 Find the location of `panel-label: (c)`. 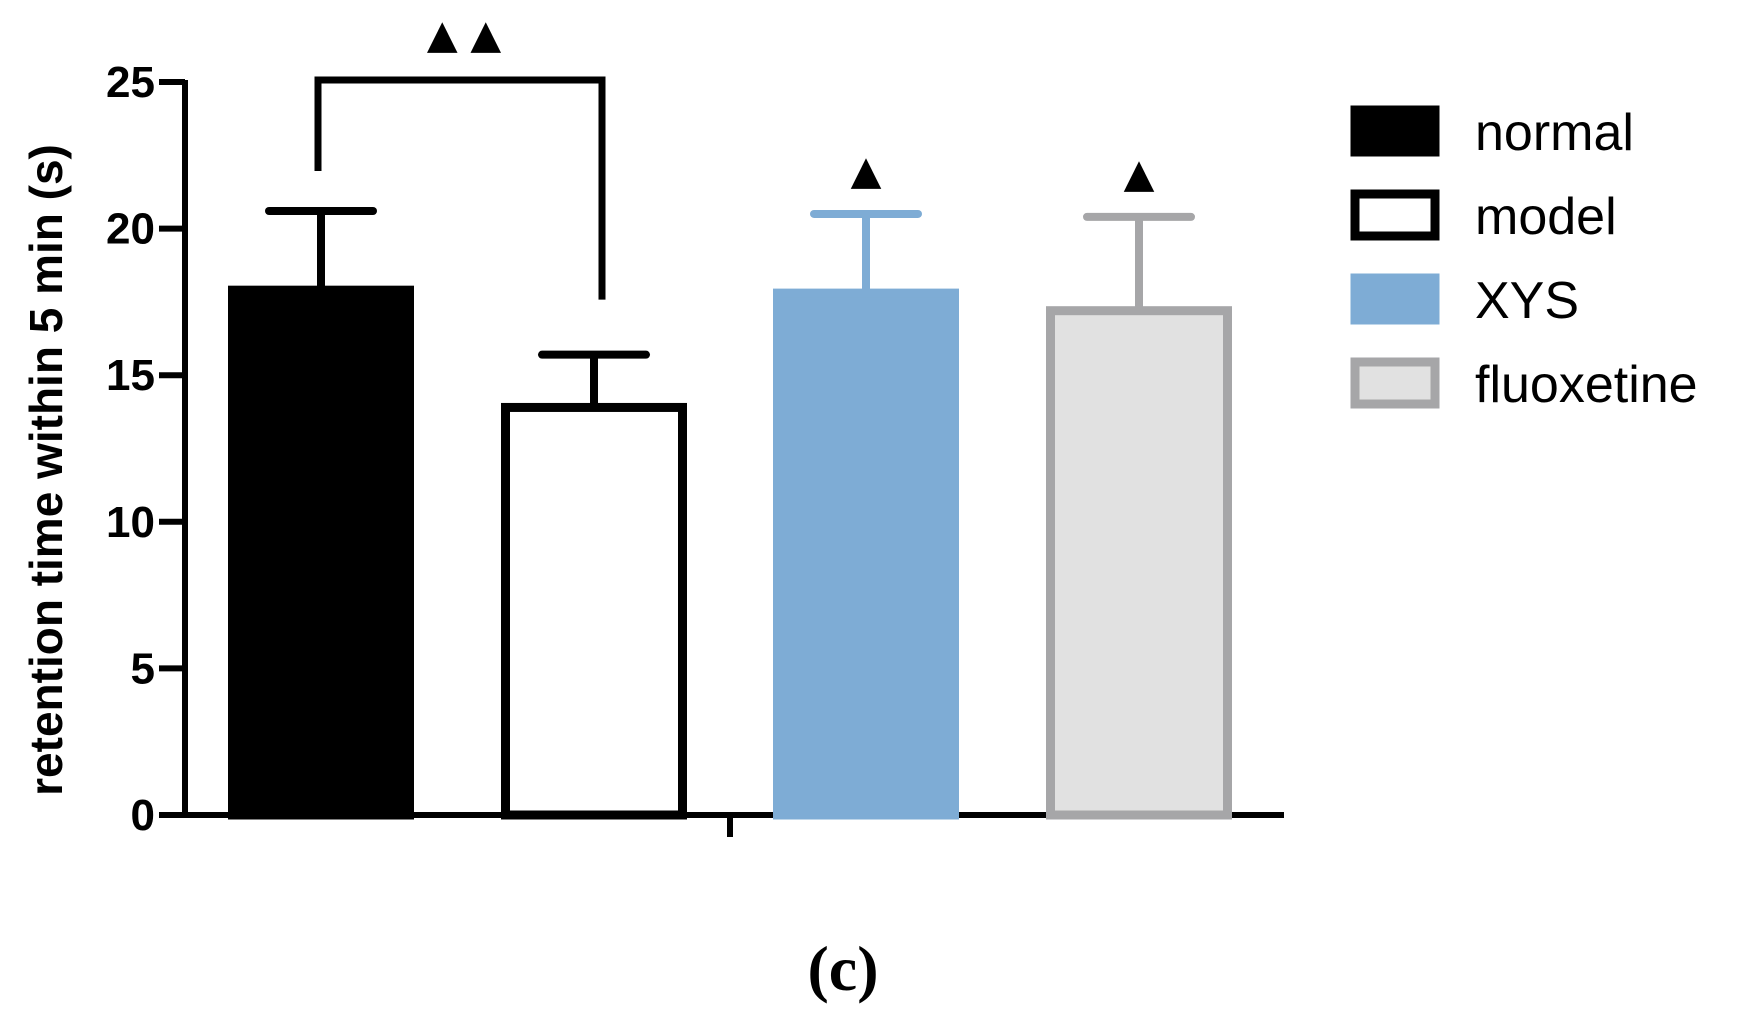

panel-label: (c) is located at coordinates (842, 968).